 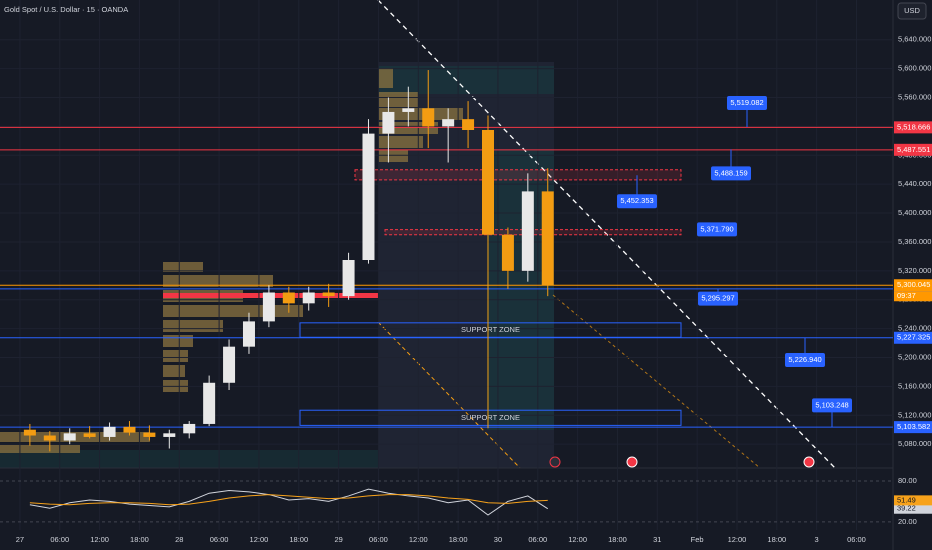 I want to click on level-line-label: 5,103.582, so click(x=913, y=426).